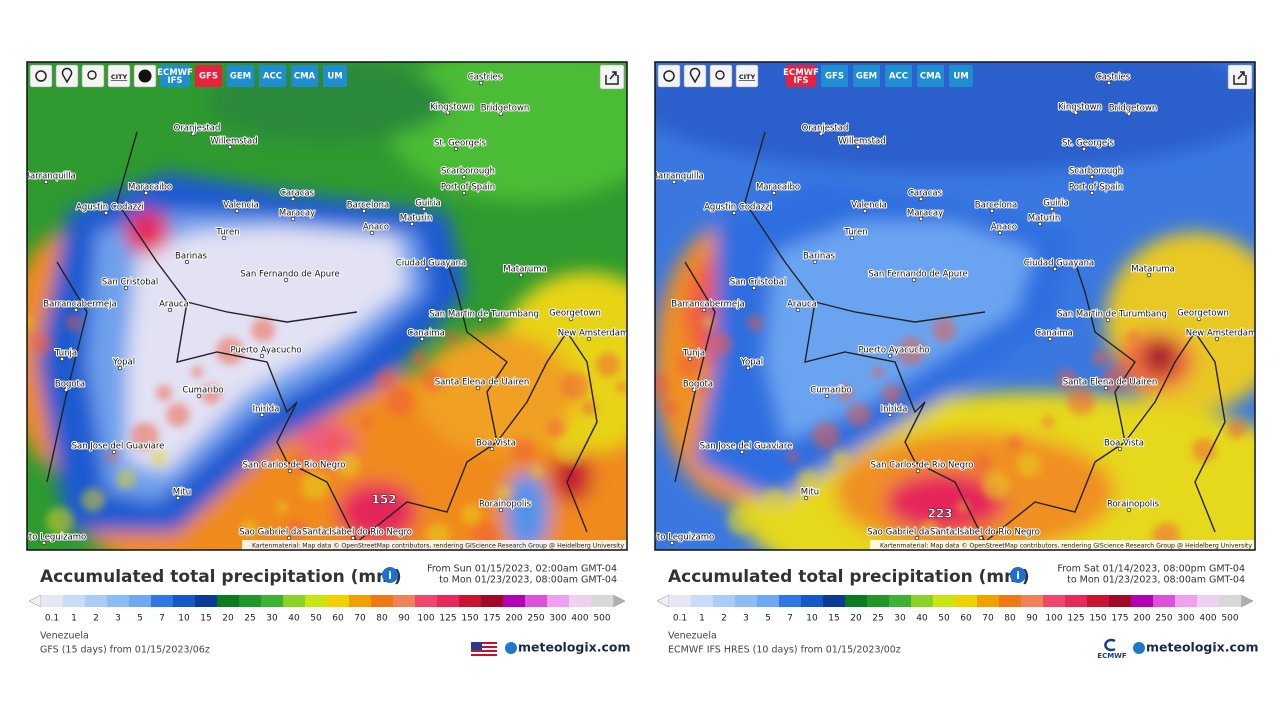 This screenshot has width=1280, height=720. Describe the element at coordinates (511, 648) in the screenshot. I see `brand-globe` at that location.